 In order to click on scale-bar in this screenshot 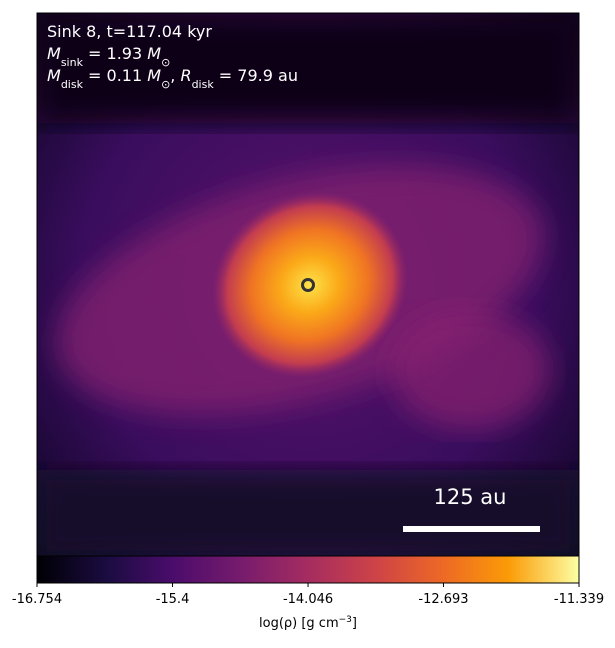, I will do `click(471, 529)`.